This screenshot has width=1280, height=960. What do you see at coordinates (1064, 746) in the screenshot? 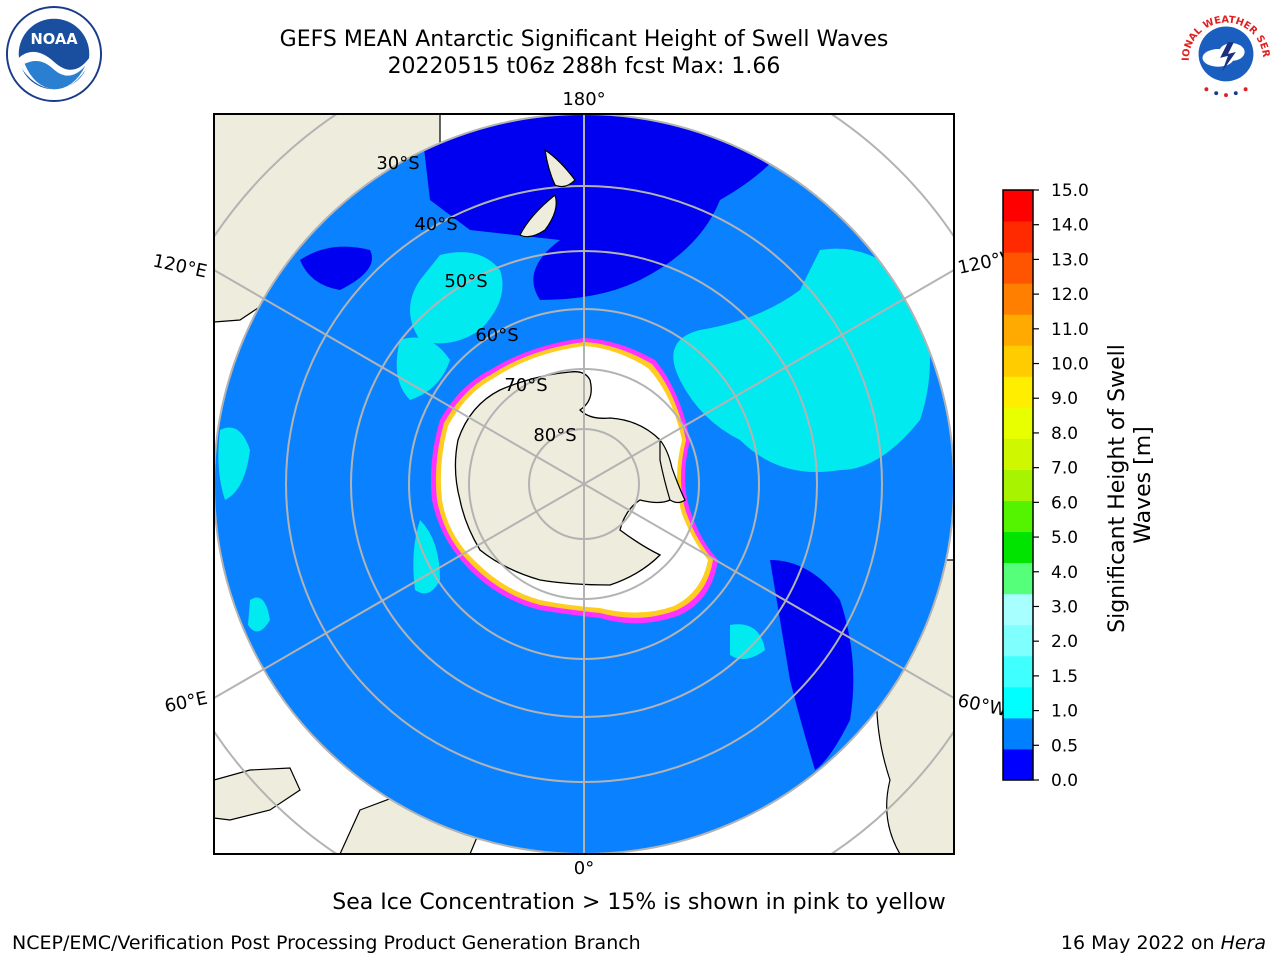
I see `colorbar-tick-label: 0.5` at bounding box center [1064, 746].